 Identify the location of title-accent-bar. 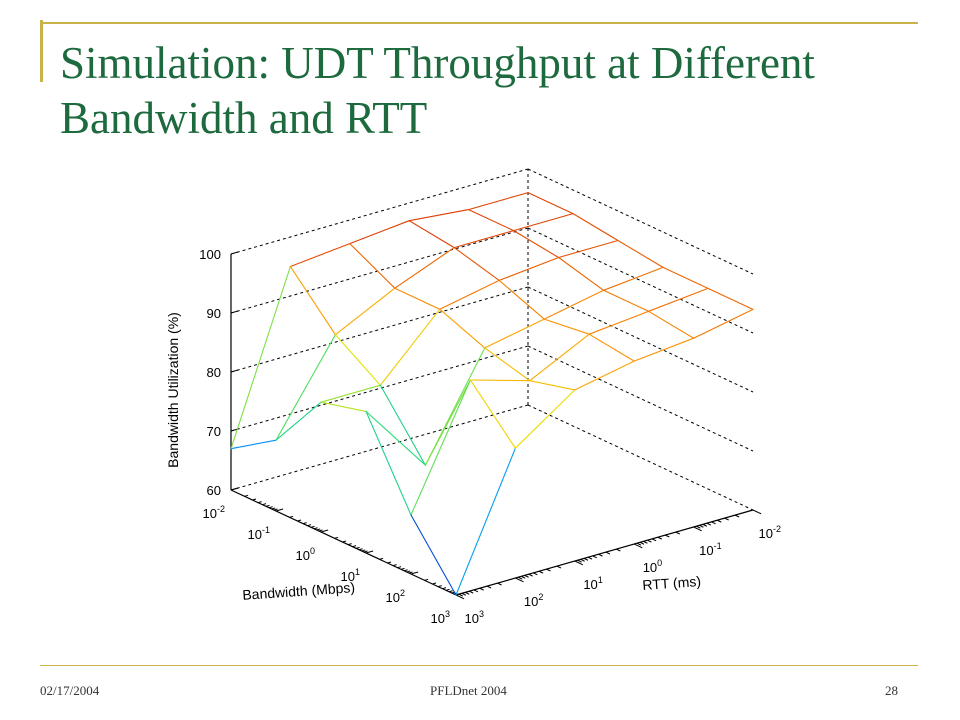
(41, 51).